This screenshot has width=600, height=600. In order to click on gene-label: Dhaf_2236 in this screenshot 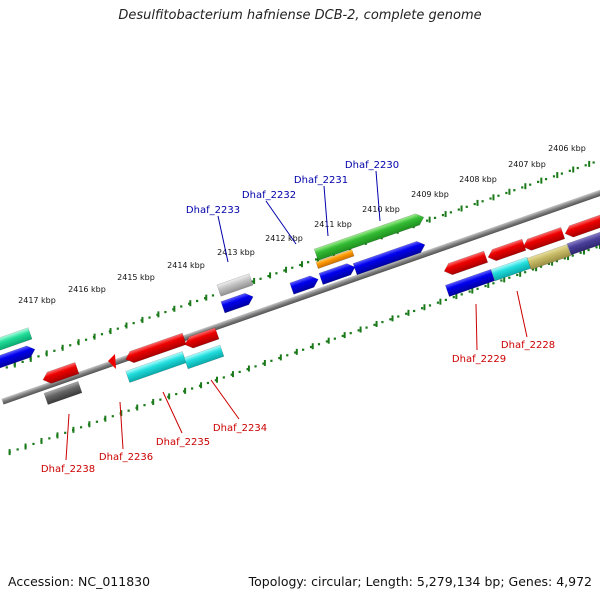, I will do `click(126, 457)`.